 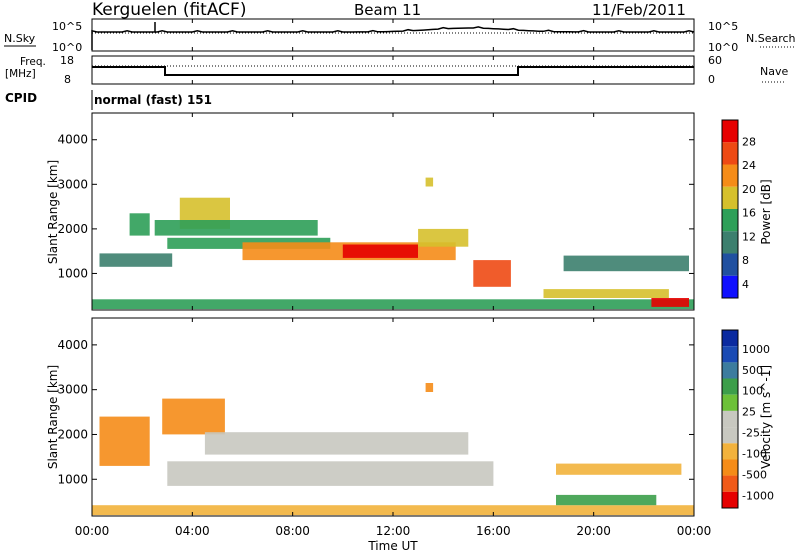 I want to click on power-colorbar-label: Power [dB], so click(x=766, y=211).